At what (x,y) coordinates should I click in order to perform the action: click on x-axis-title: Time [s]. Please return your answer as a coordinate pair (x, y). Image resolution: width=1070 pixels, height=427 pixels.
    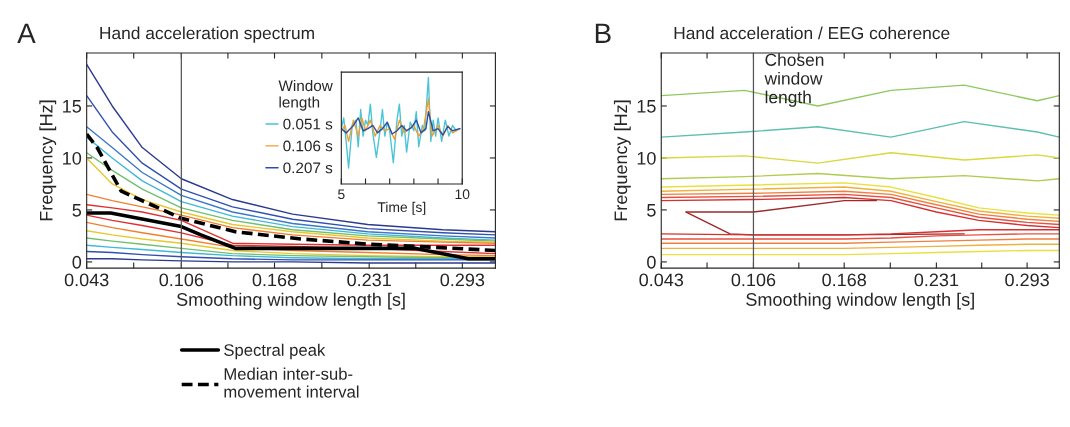
    Looking at the image, I should click on (401, 208).